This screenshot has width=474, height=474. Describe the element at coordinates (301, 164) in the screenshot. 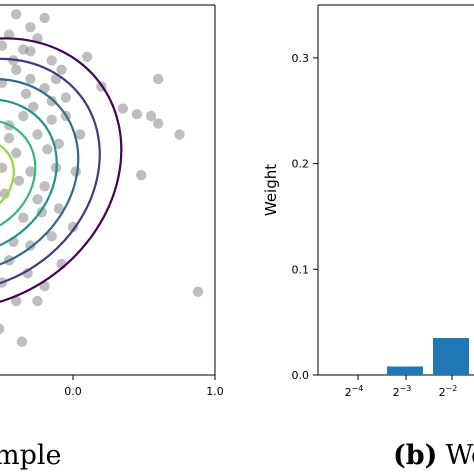

I see `bar-y-tick-label: 0.2` at that location.